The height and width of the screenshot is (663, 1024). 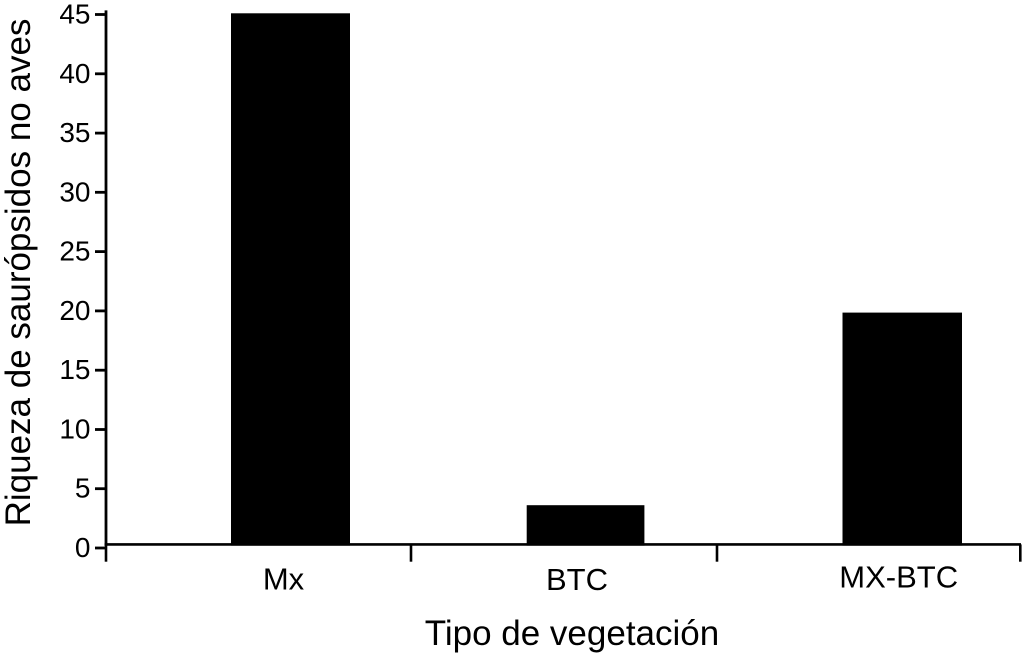 What do you see at coordinates (577, 579) in the screenshot?
I see `svg-text: BTC` at bounding box center [577, 579].